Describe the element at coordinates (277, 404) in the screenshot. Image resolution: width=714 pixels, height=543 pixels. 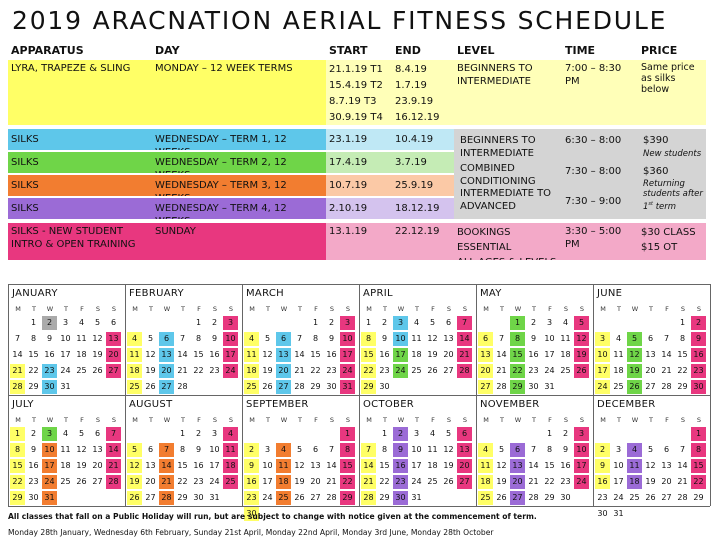
I see `month-name: SEPTEMBER` at that location.